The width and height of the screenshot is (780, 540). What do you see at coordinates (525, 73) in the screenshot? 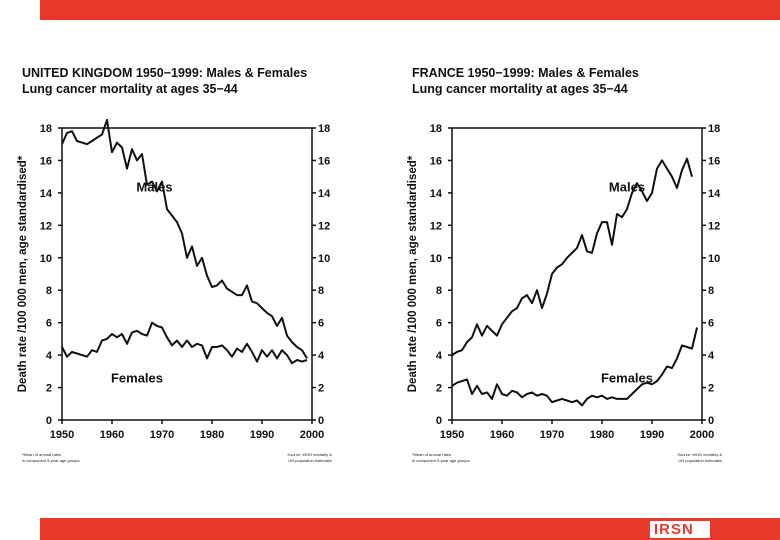
I see `chart-title: FRANCE 1950−1999: Males & Females` at bounding box center [525, 73].